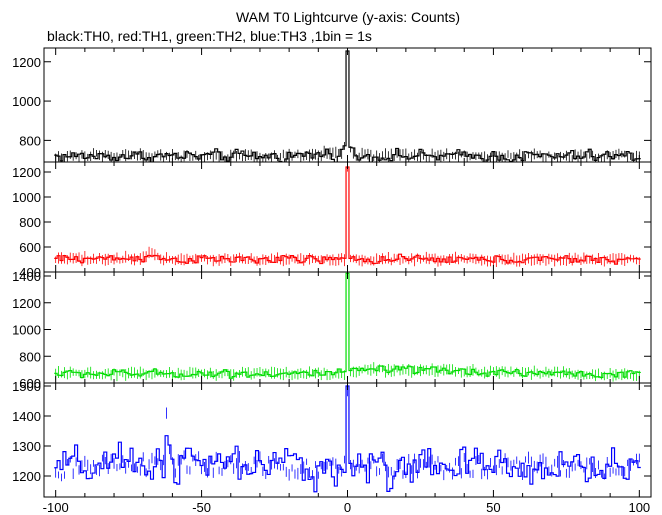 The height and width of the screenshot is (515, 662). I want to click on x-tick-label: -50, so click(201, 507).